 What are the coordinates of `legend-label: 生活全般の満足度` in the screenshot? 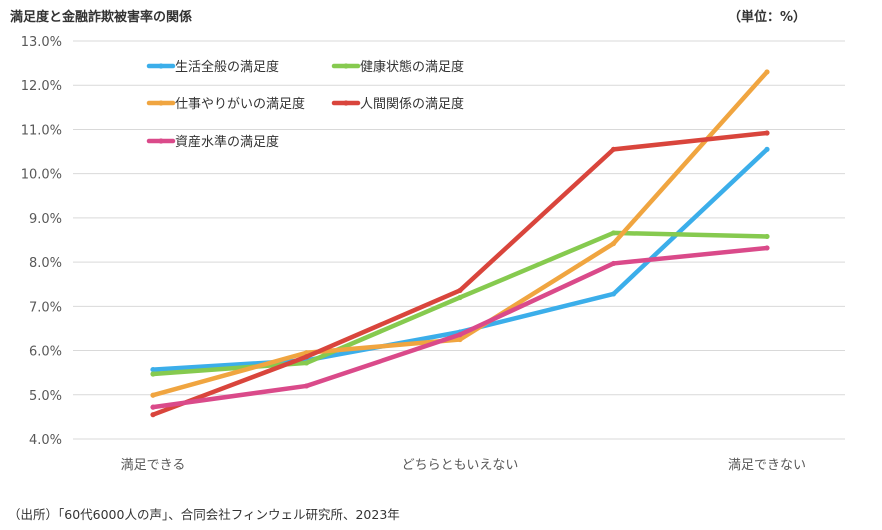 It's located at (227, 67).